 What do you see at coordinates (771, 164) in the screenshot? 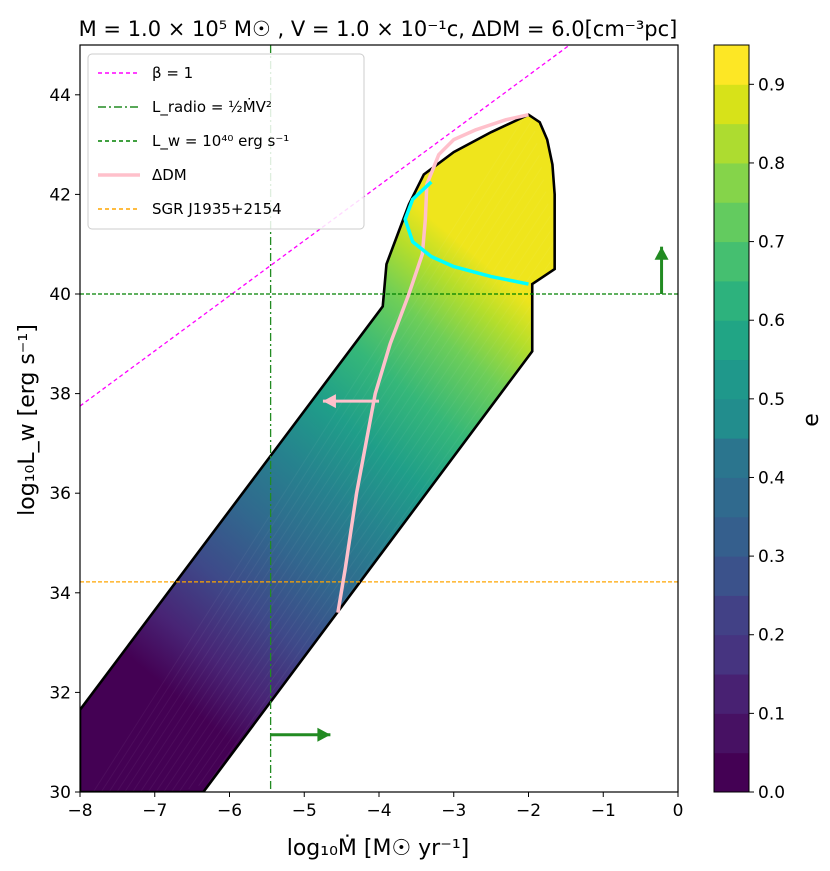
I see `colorbar-tick-label: 0.8` at bounding box center [771, 164].